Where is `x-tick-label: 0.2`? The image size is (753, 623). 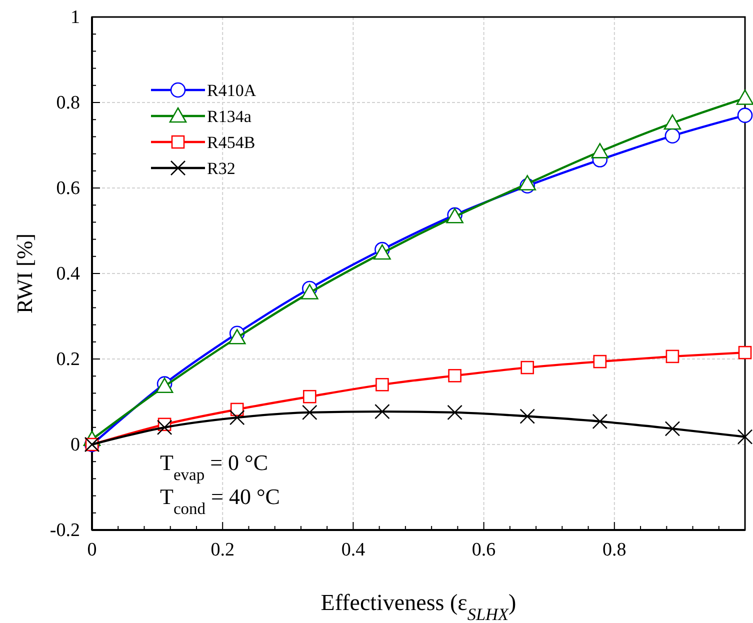
x-tick-label: 0.2 is located at coordinates (222, 549).